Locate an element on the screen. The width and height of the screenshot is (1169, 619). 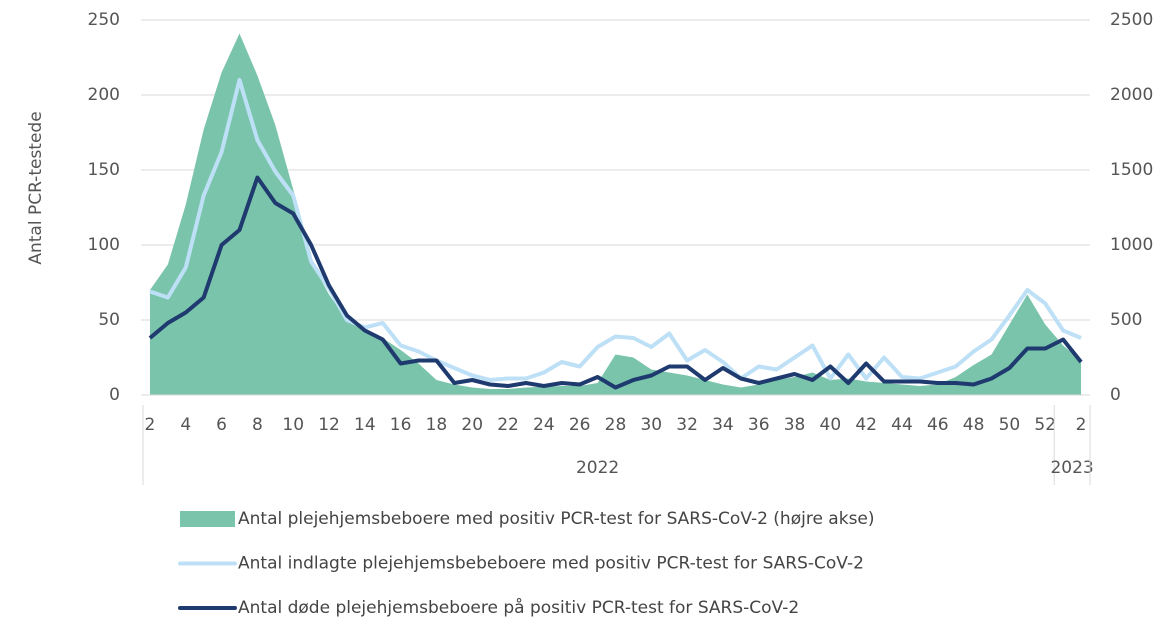
x-tick-label: 4 is located at coordinates (185, 425).